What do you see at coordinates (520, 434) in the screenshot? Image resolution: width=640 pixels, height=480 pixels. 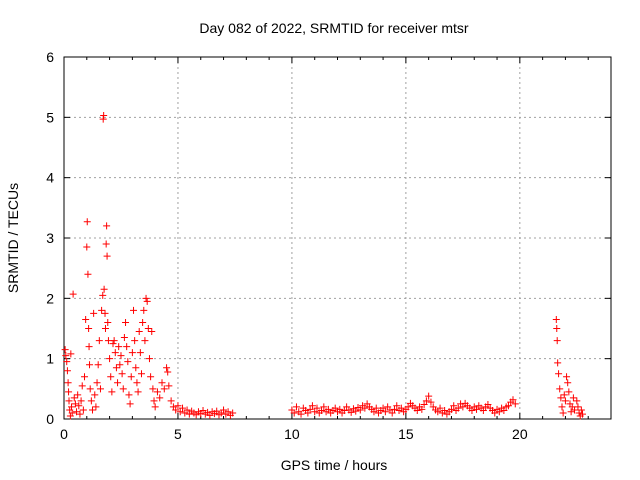 I see `x-tick-label: 20` at bounding box center [520, 434].